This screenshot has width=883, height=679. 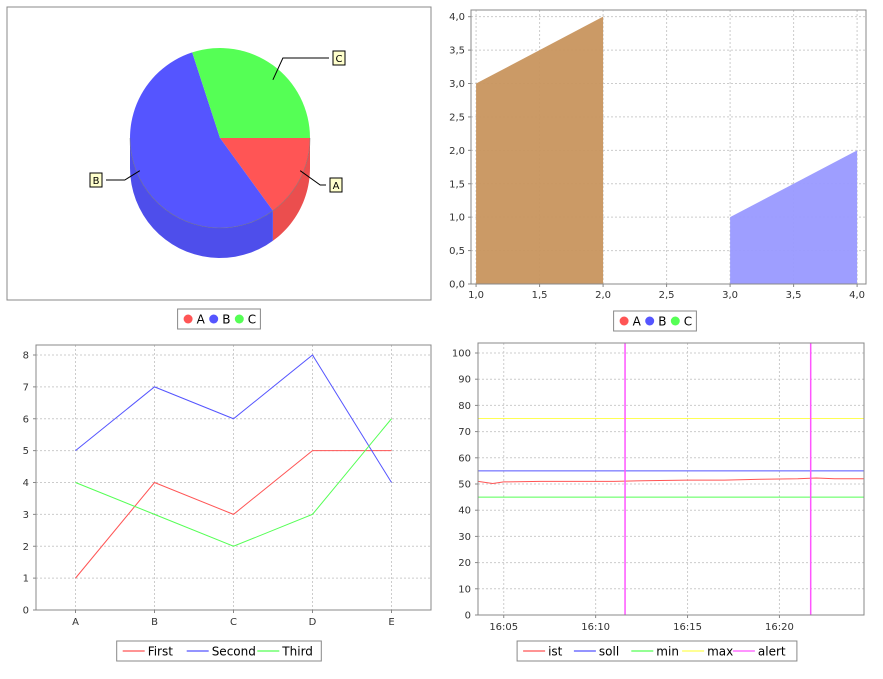 I want to click on pie-leader-b, so click(x=123, y=175).